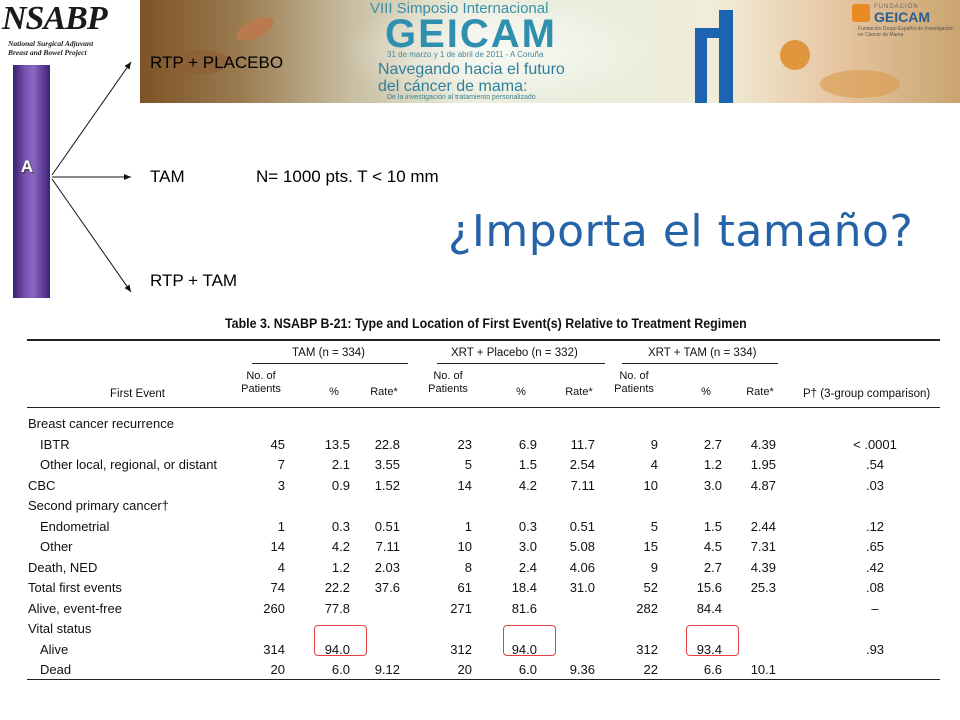 The width and height of the screenshot is (960, 720). What do you see at coordinates (387, 587) in the screenshot?
I see `table-cell: 37.6` at bounding box center [387, 587].